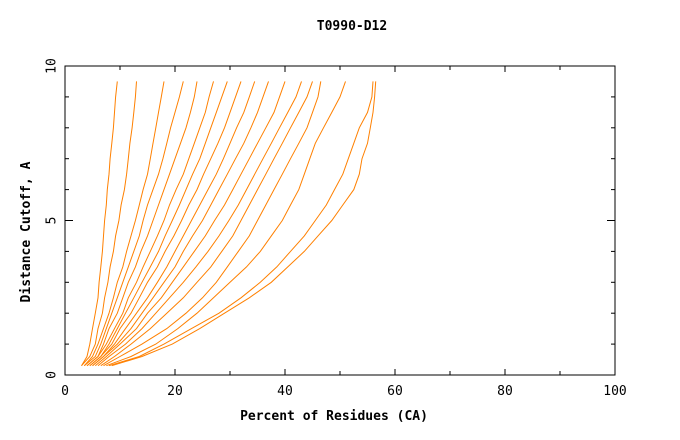  I want to click on y-tick-label: 10, so click(52, 66).